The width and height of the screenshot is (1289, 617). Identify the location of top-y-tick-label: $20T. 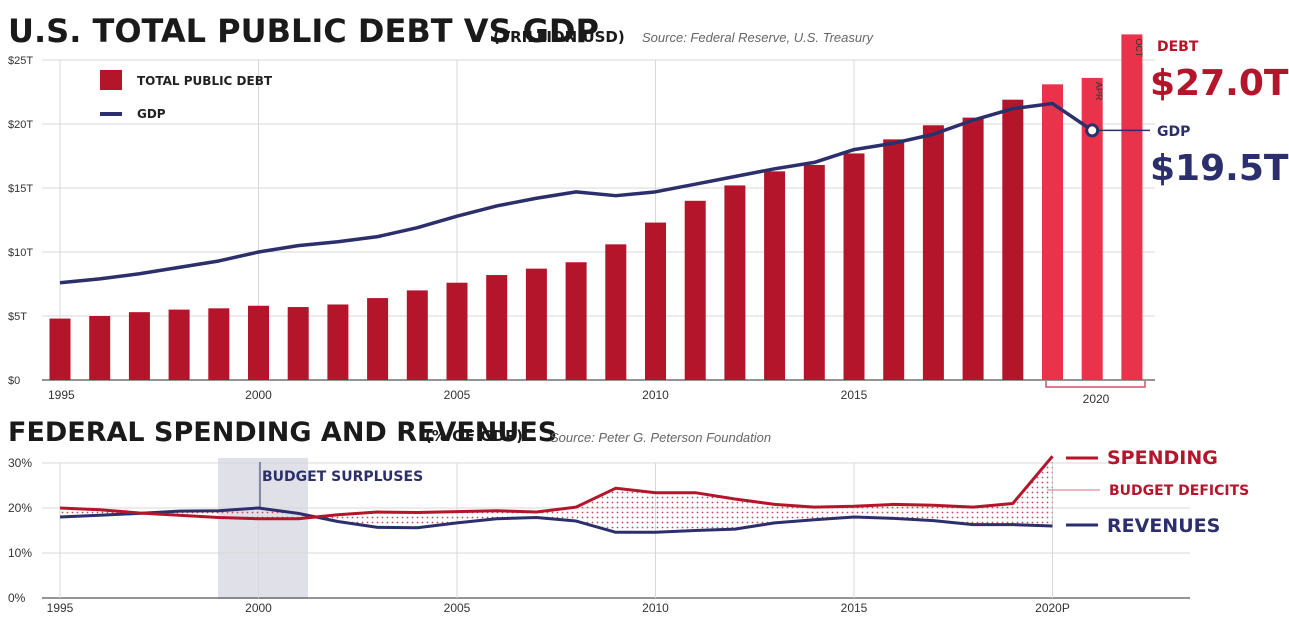
(20, 125).